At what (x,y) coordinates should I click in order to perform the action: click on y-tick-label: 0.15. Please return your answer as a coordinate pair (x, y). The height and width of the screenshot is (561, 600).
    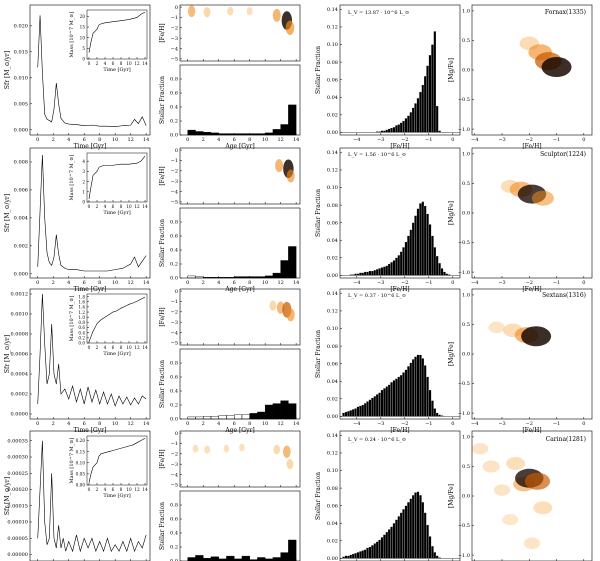
    Looking at the image, I should click on (81, 451).